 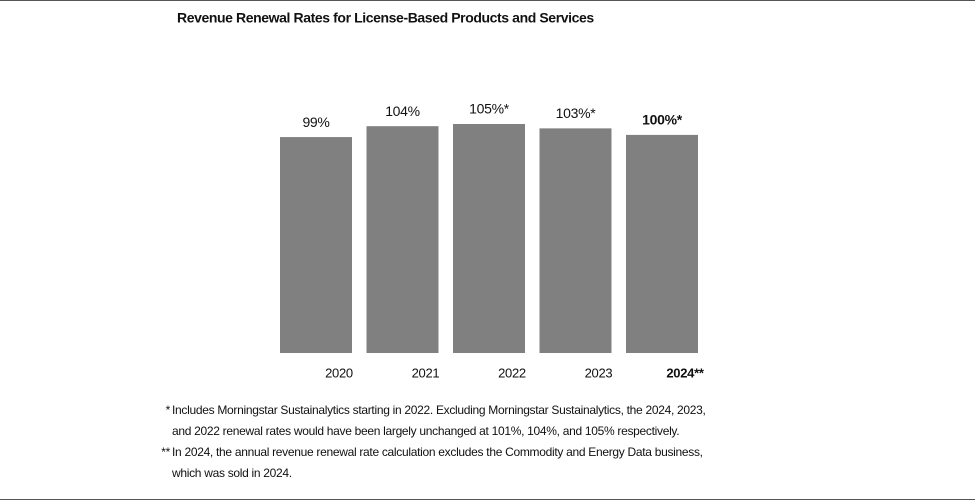 I want to click on x-tick-label: 2023, so click(x=599, y=372).